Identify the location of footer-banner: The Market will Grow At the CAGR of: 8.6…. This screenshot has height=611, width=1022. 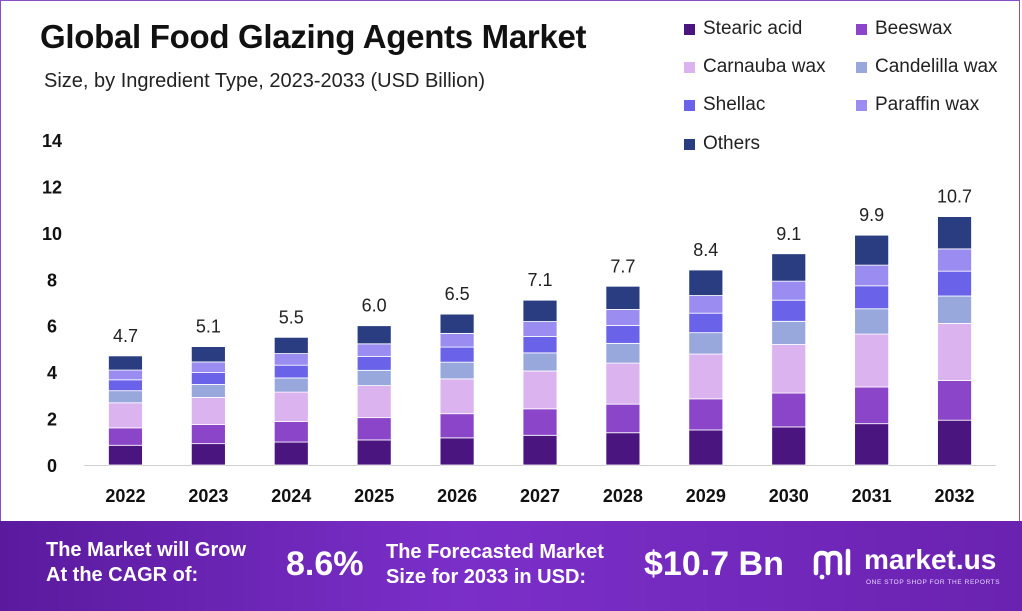
(511, 566).